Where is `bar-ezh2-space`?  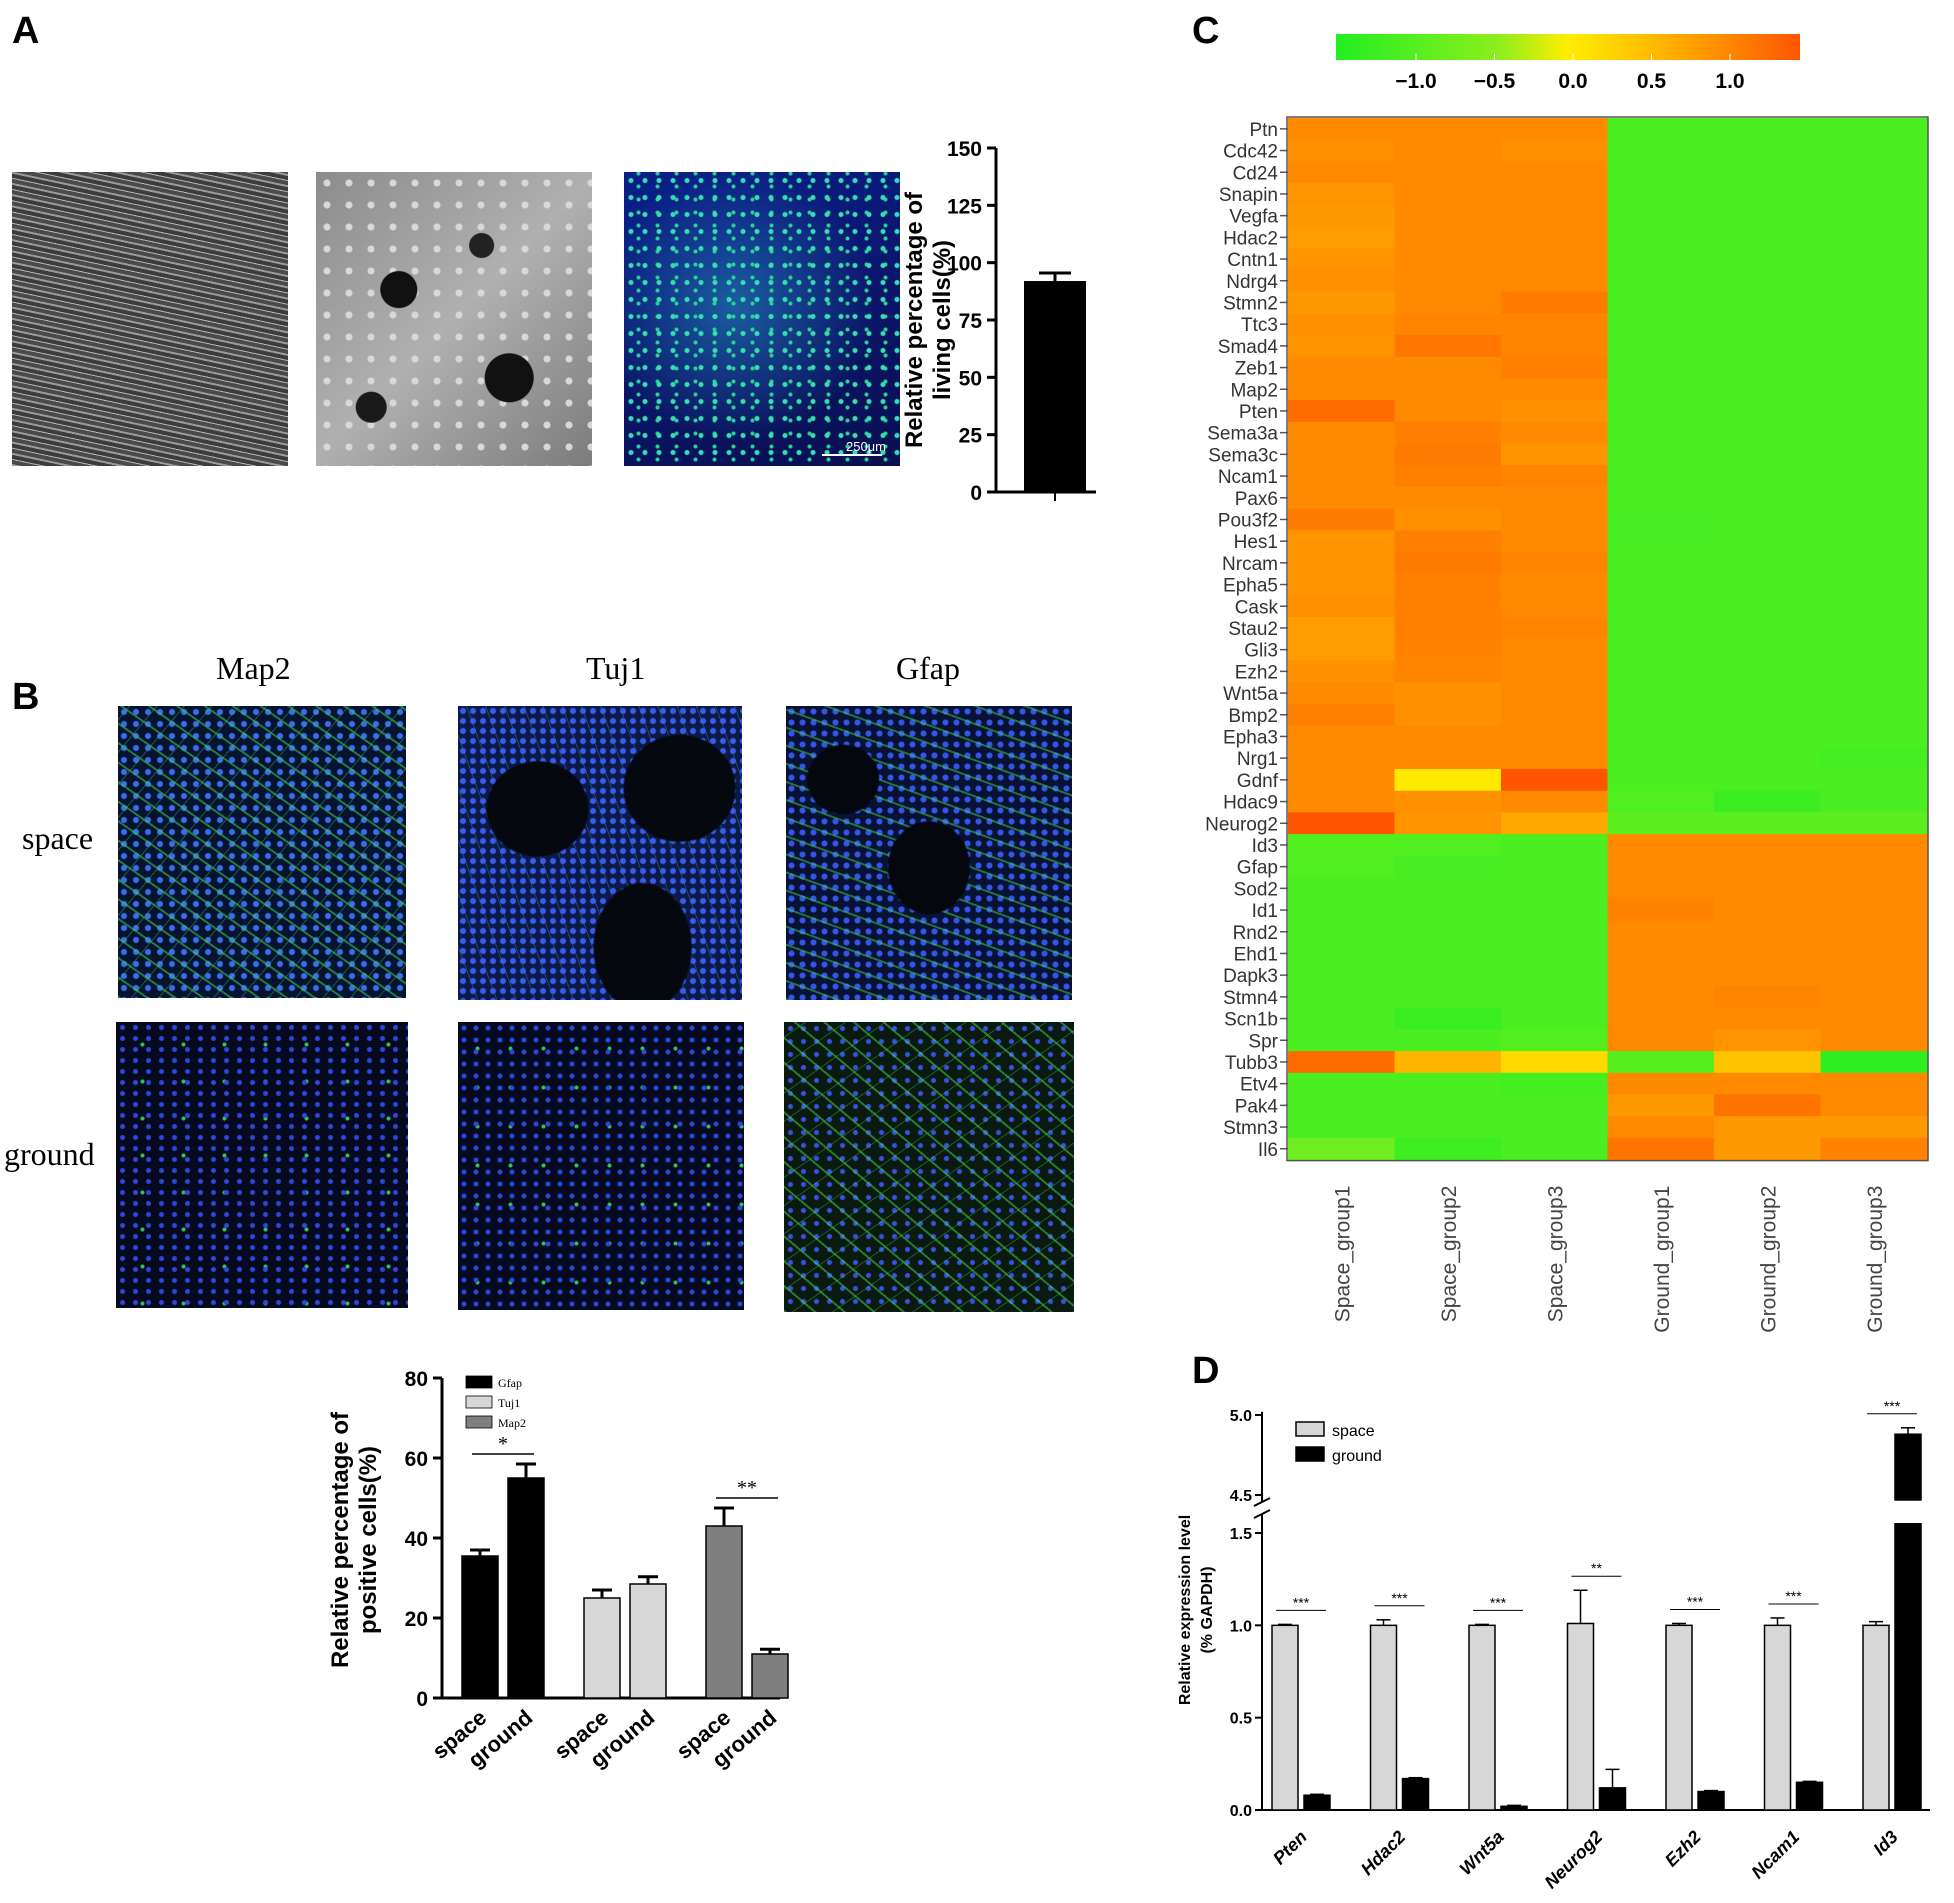 bar-ezh2-space is located at coordinates (1679, 1717).